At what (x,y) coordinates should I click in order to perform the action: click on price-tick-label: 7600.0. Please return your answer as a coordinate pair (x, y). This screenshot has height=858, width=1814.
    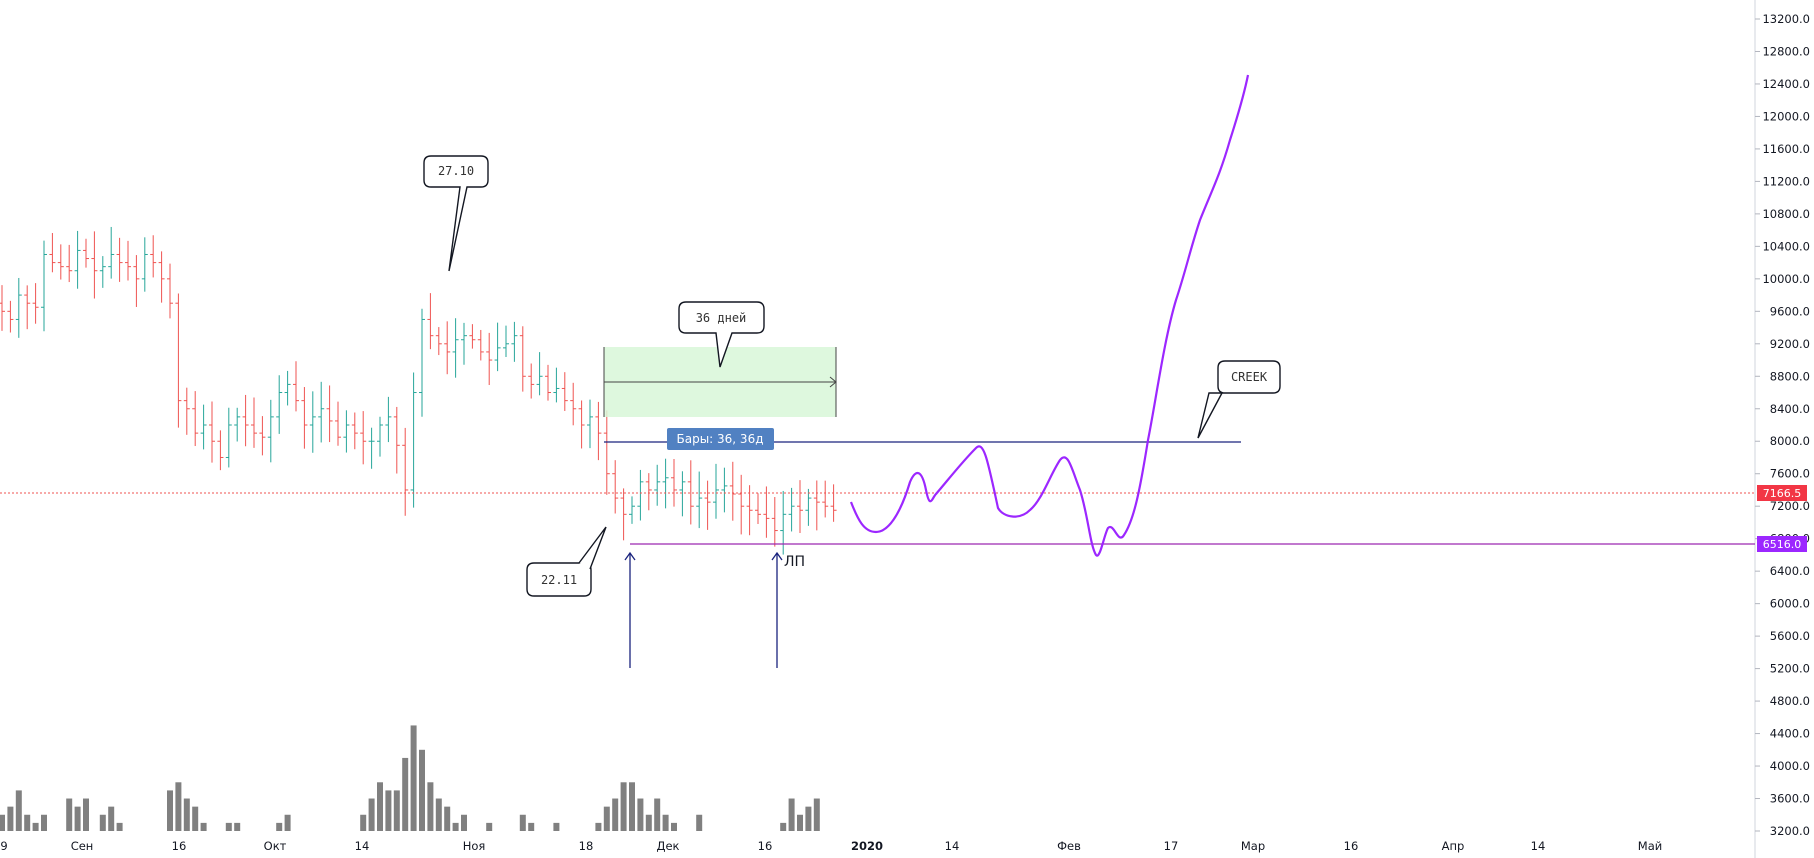
    Looking at the image, I should click on (1790, 474).